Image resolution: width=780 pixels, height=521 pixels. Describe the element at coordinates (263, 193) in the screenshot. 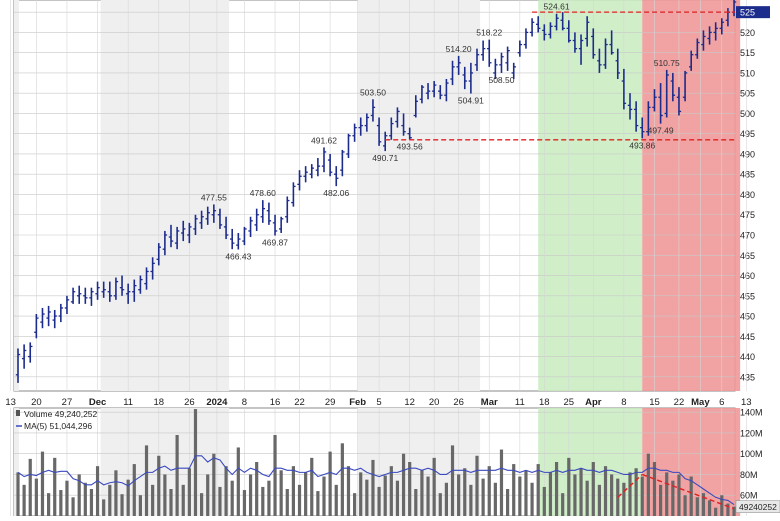

I see `price-annotation: 478.60` at that location.